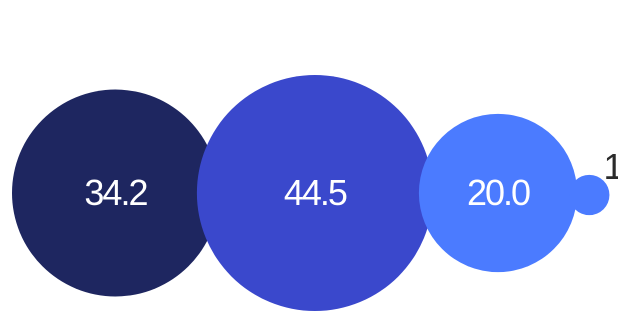 This screenshot has height=328, width=618. Describe the element at coordinates (610, 166) in the screenshot. I see `bubble-label-3: 1.3` at that location.